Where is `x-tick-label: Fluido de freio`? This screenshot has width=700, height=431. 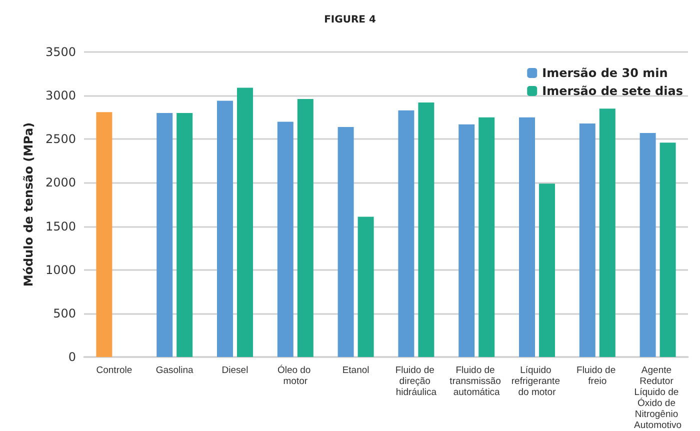
x-tick-label: Fluido de freio is located at coordinates (597, 376).